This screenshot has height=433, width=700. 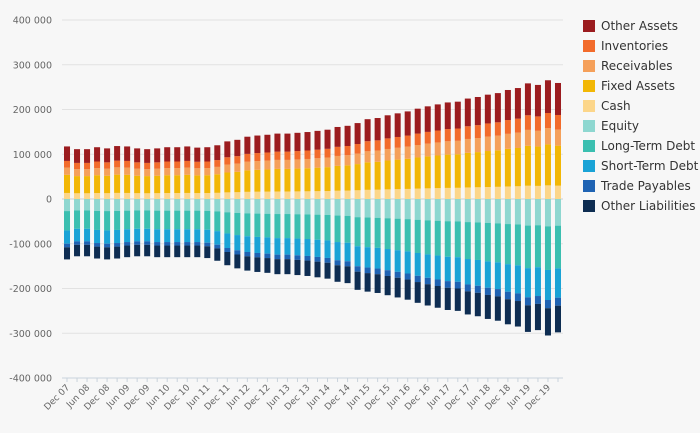 I want to click on legend-item: Receivables, so click(x=628, y=66).